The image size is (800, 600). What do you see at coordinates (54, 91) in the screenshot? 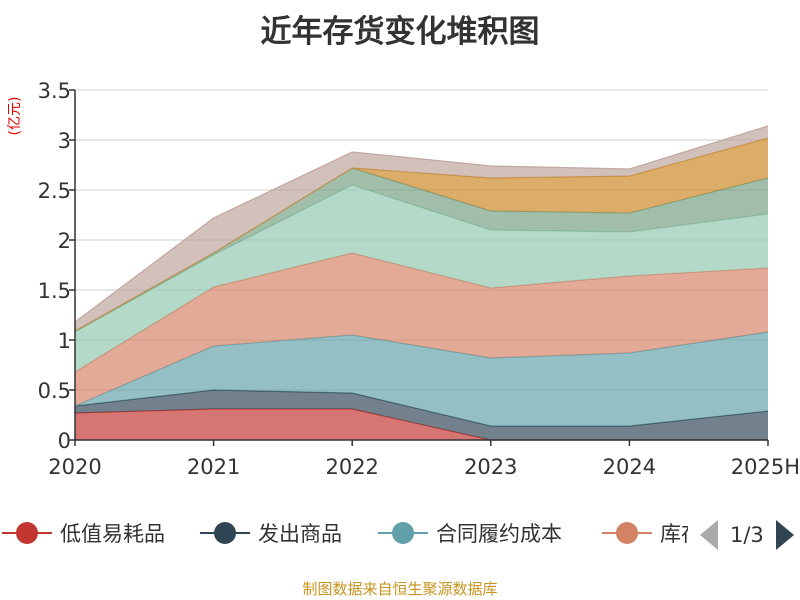
I see `y-tick-label: 3.5` at bounding box center [54, 91].